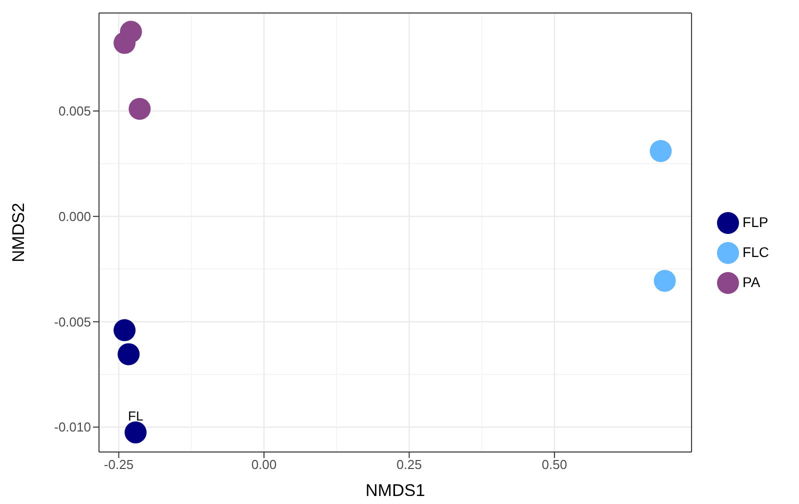 The image size is (799, 504). Describe the element at coordinates (264, 464) in the screenshot. I see `x-tick-label: 0.00` at that location.